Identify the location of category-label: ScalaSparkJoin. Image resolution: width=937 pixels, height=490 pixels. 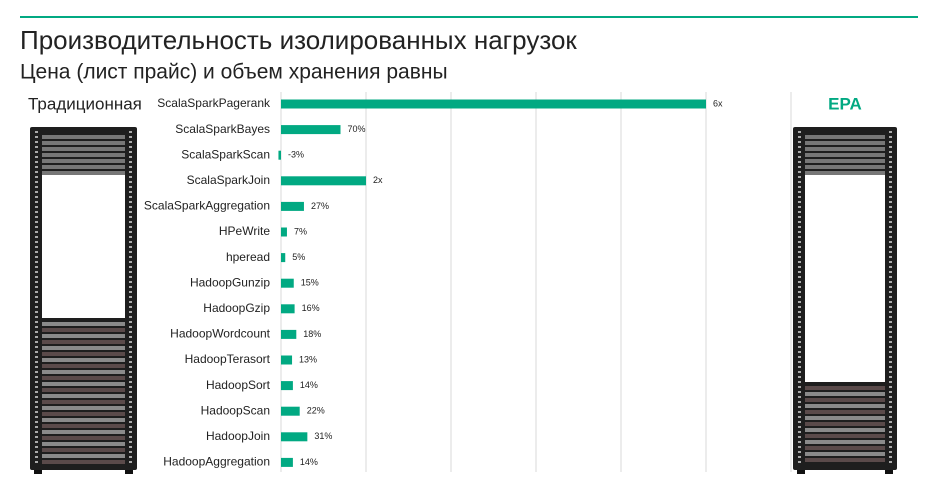
(228, 180).